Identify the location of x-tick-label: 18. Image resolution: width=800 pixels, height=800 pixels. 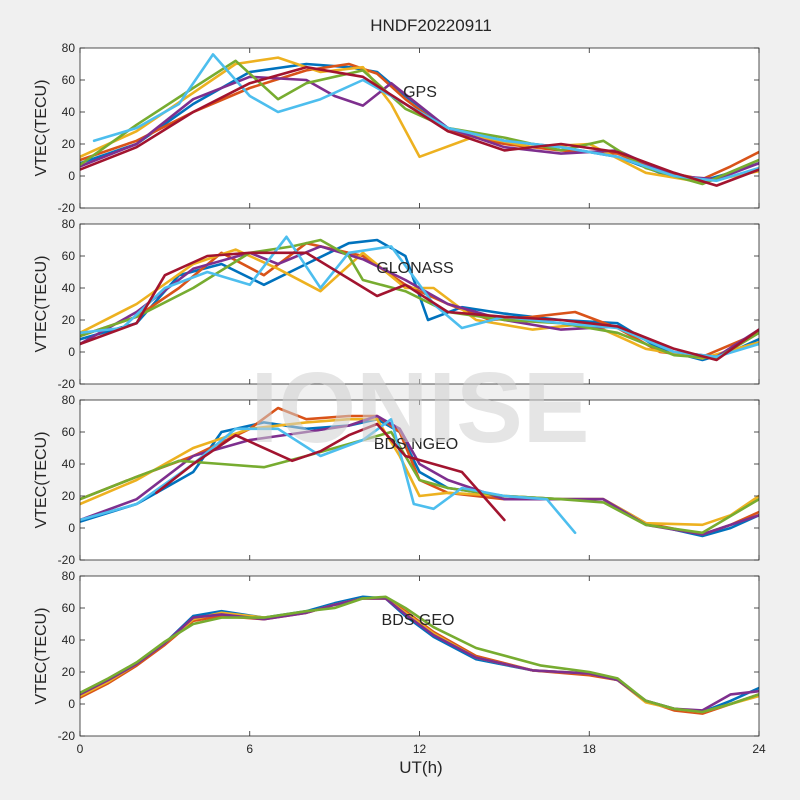
(590, 749).